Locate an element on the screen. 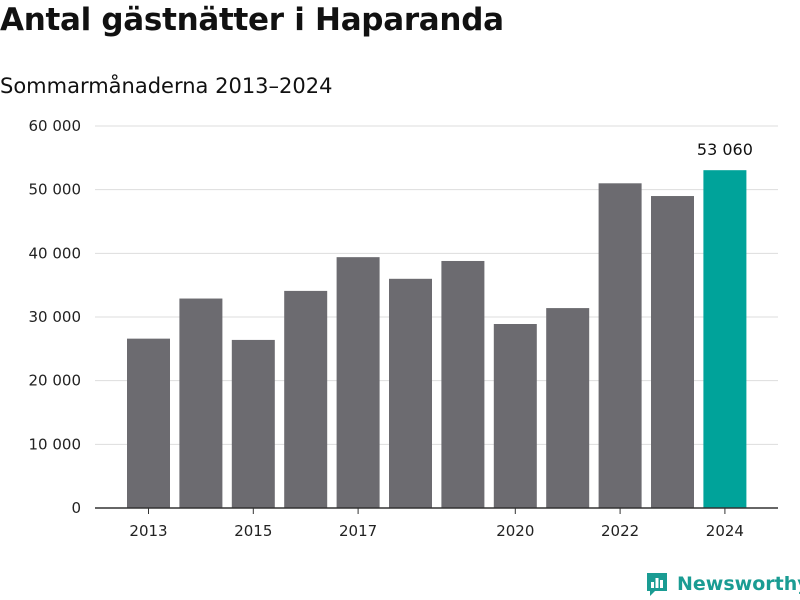 The height and width of the screenshot is (600, 800). y-tick-label: 60 000 is located at coordinates (55, 126).